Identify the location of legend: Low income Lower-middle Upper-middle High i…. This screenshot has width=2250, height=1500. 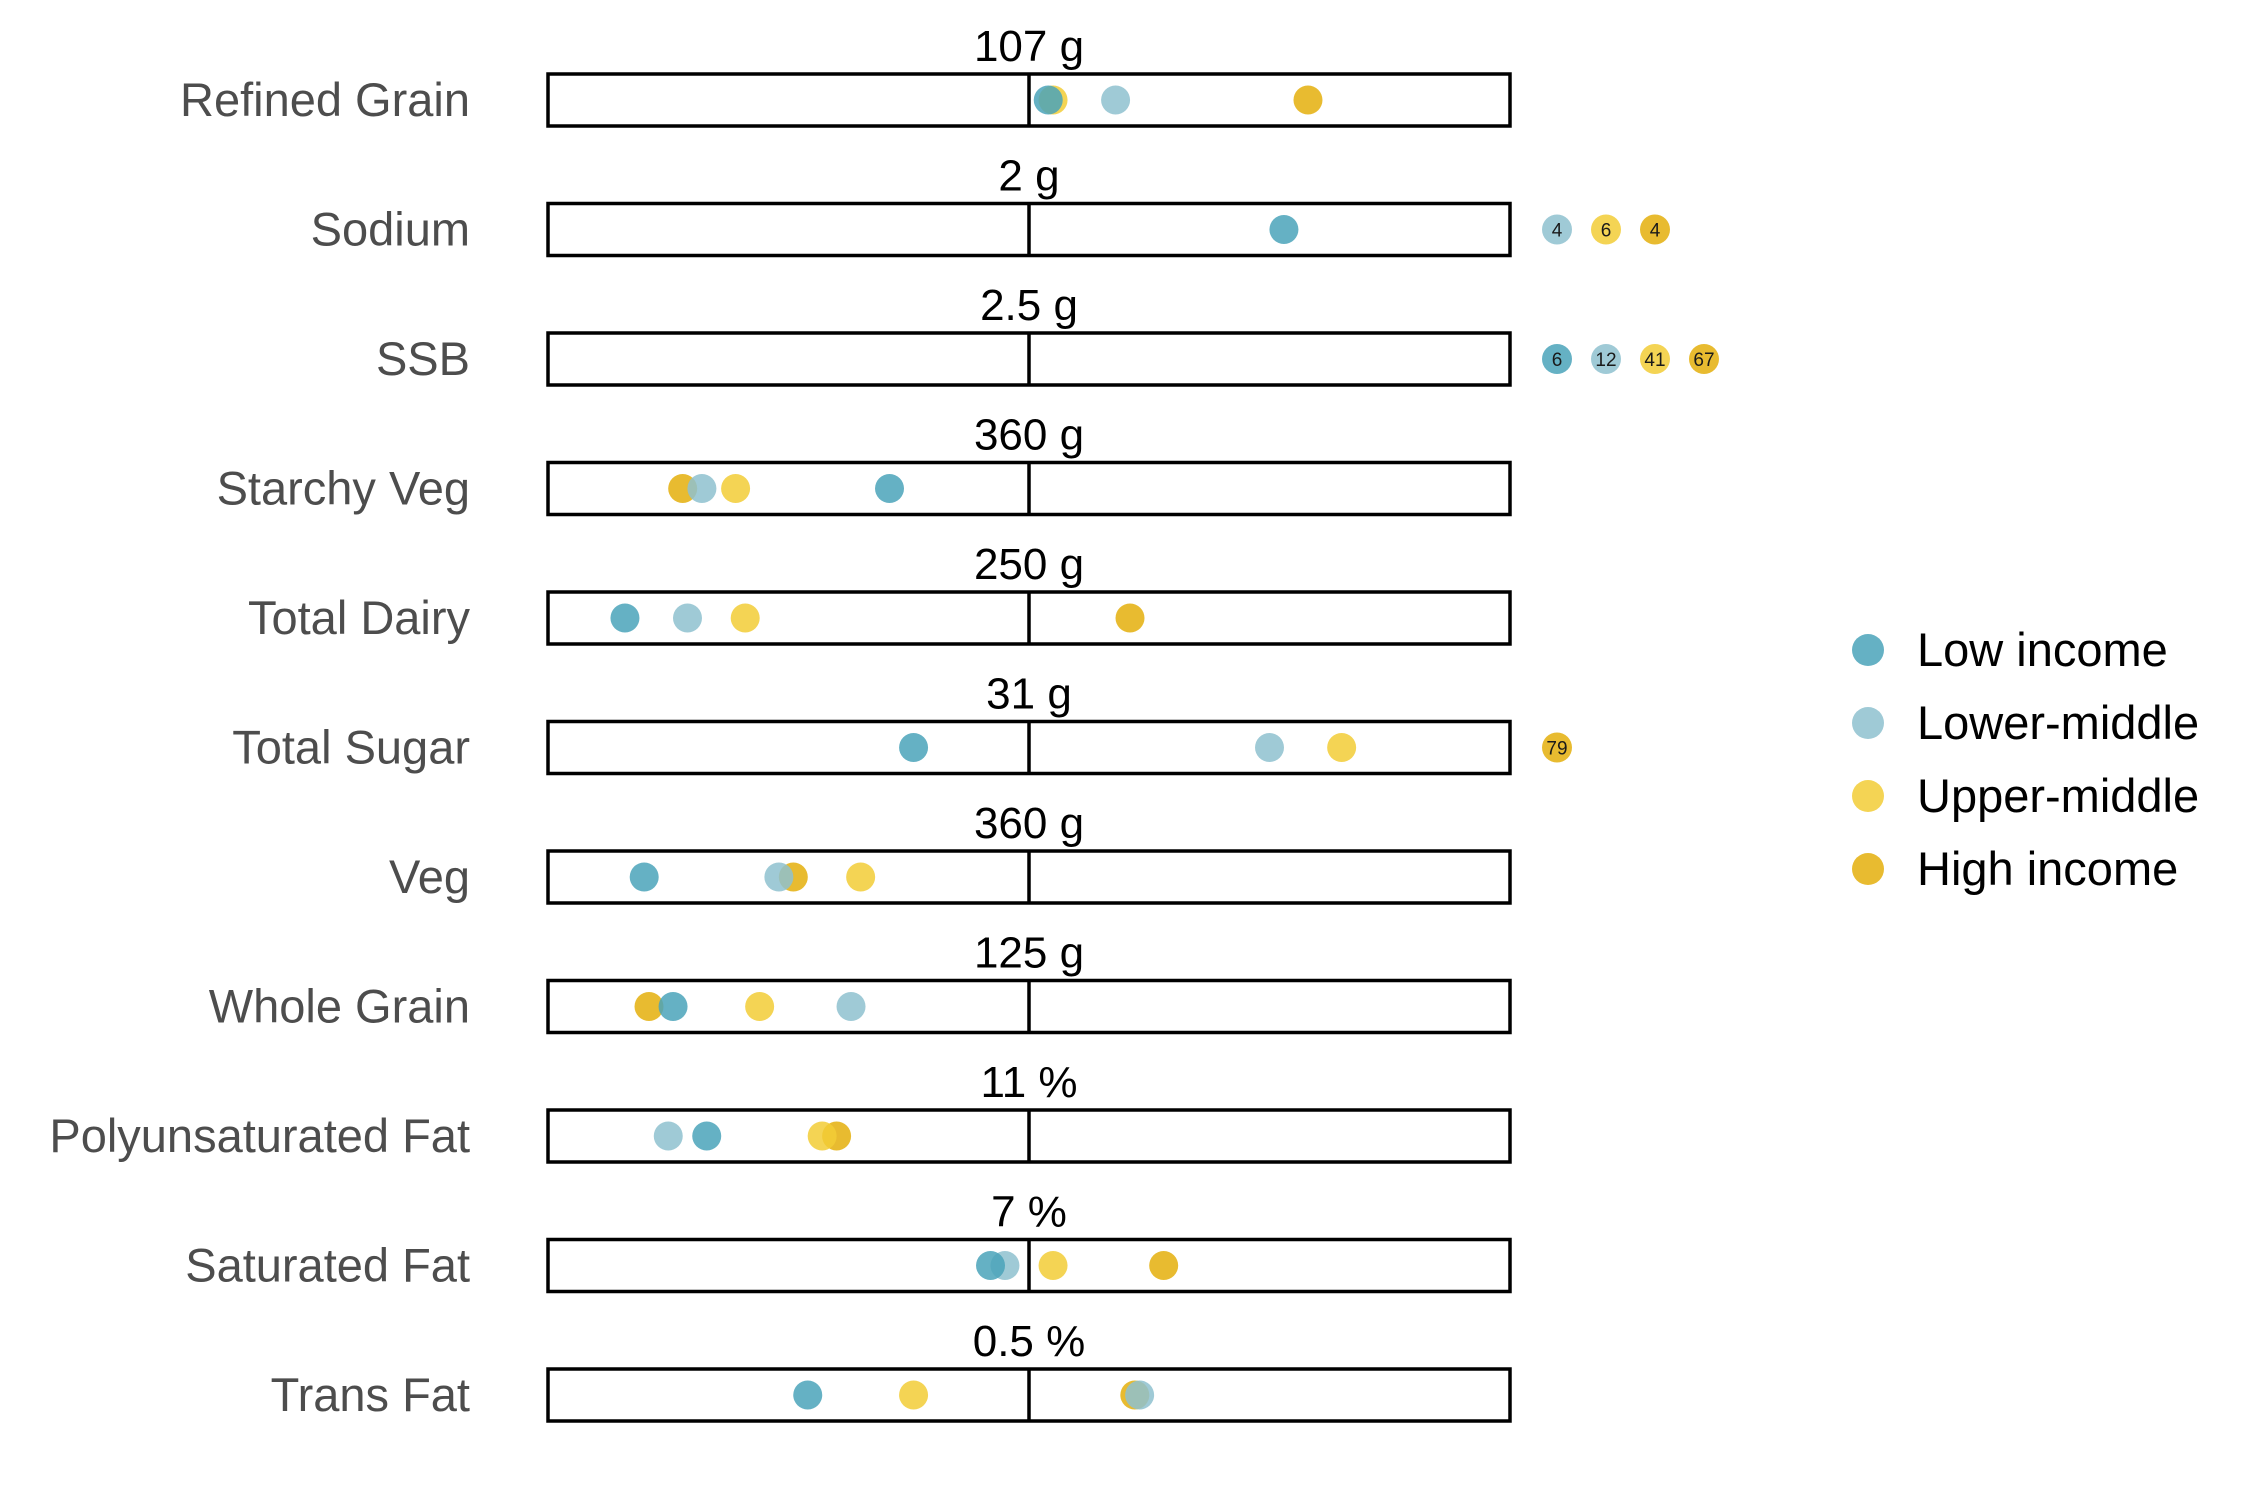
(2025, 759).